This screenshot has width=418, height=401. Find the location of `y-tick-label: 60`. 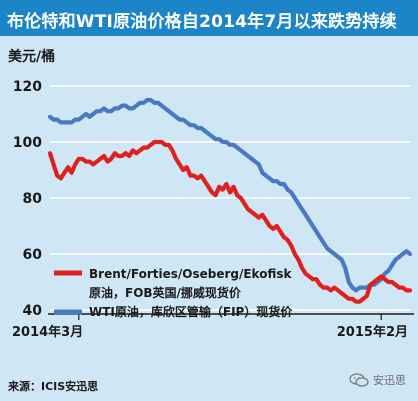

y-tick-label: 60 is located at coordinates (33, 255).